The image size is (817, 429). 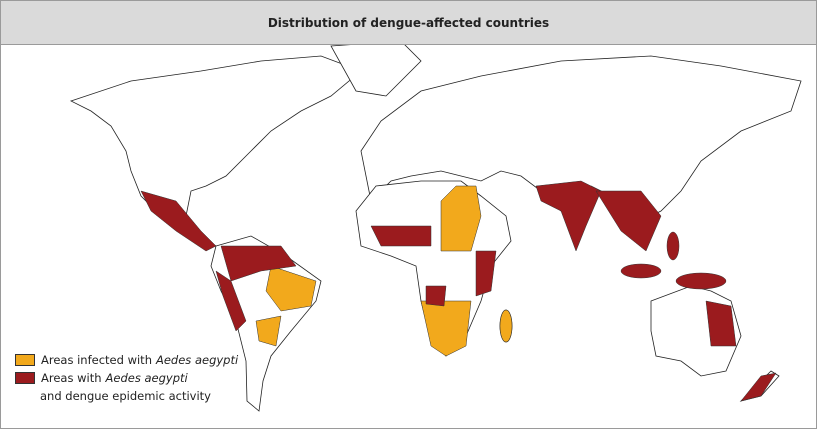 What do you see at coordinates (71, 378) in the screenshot?
I see `legend-text: Areas with` at bounding box center [71, 378].